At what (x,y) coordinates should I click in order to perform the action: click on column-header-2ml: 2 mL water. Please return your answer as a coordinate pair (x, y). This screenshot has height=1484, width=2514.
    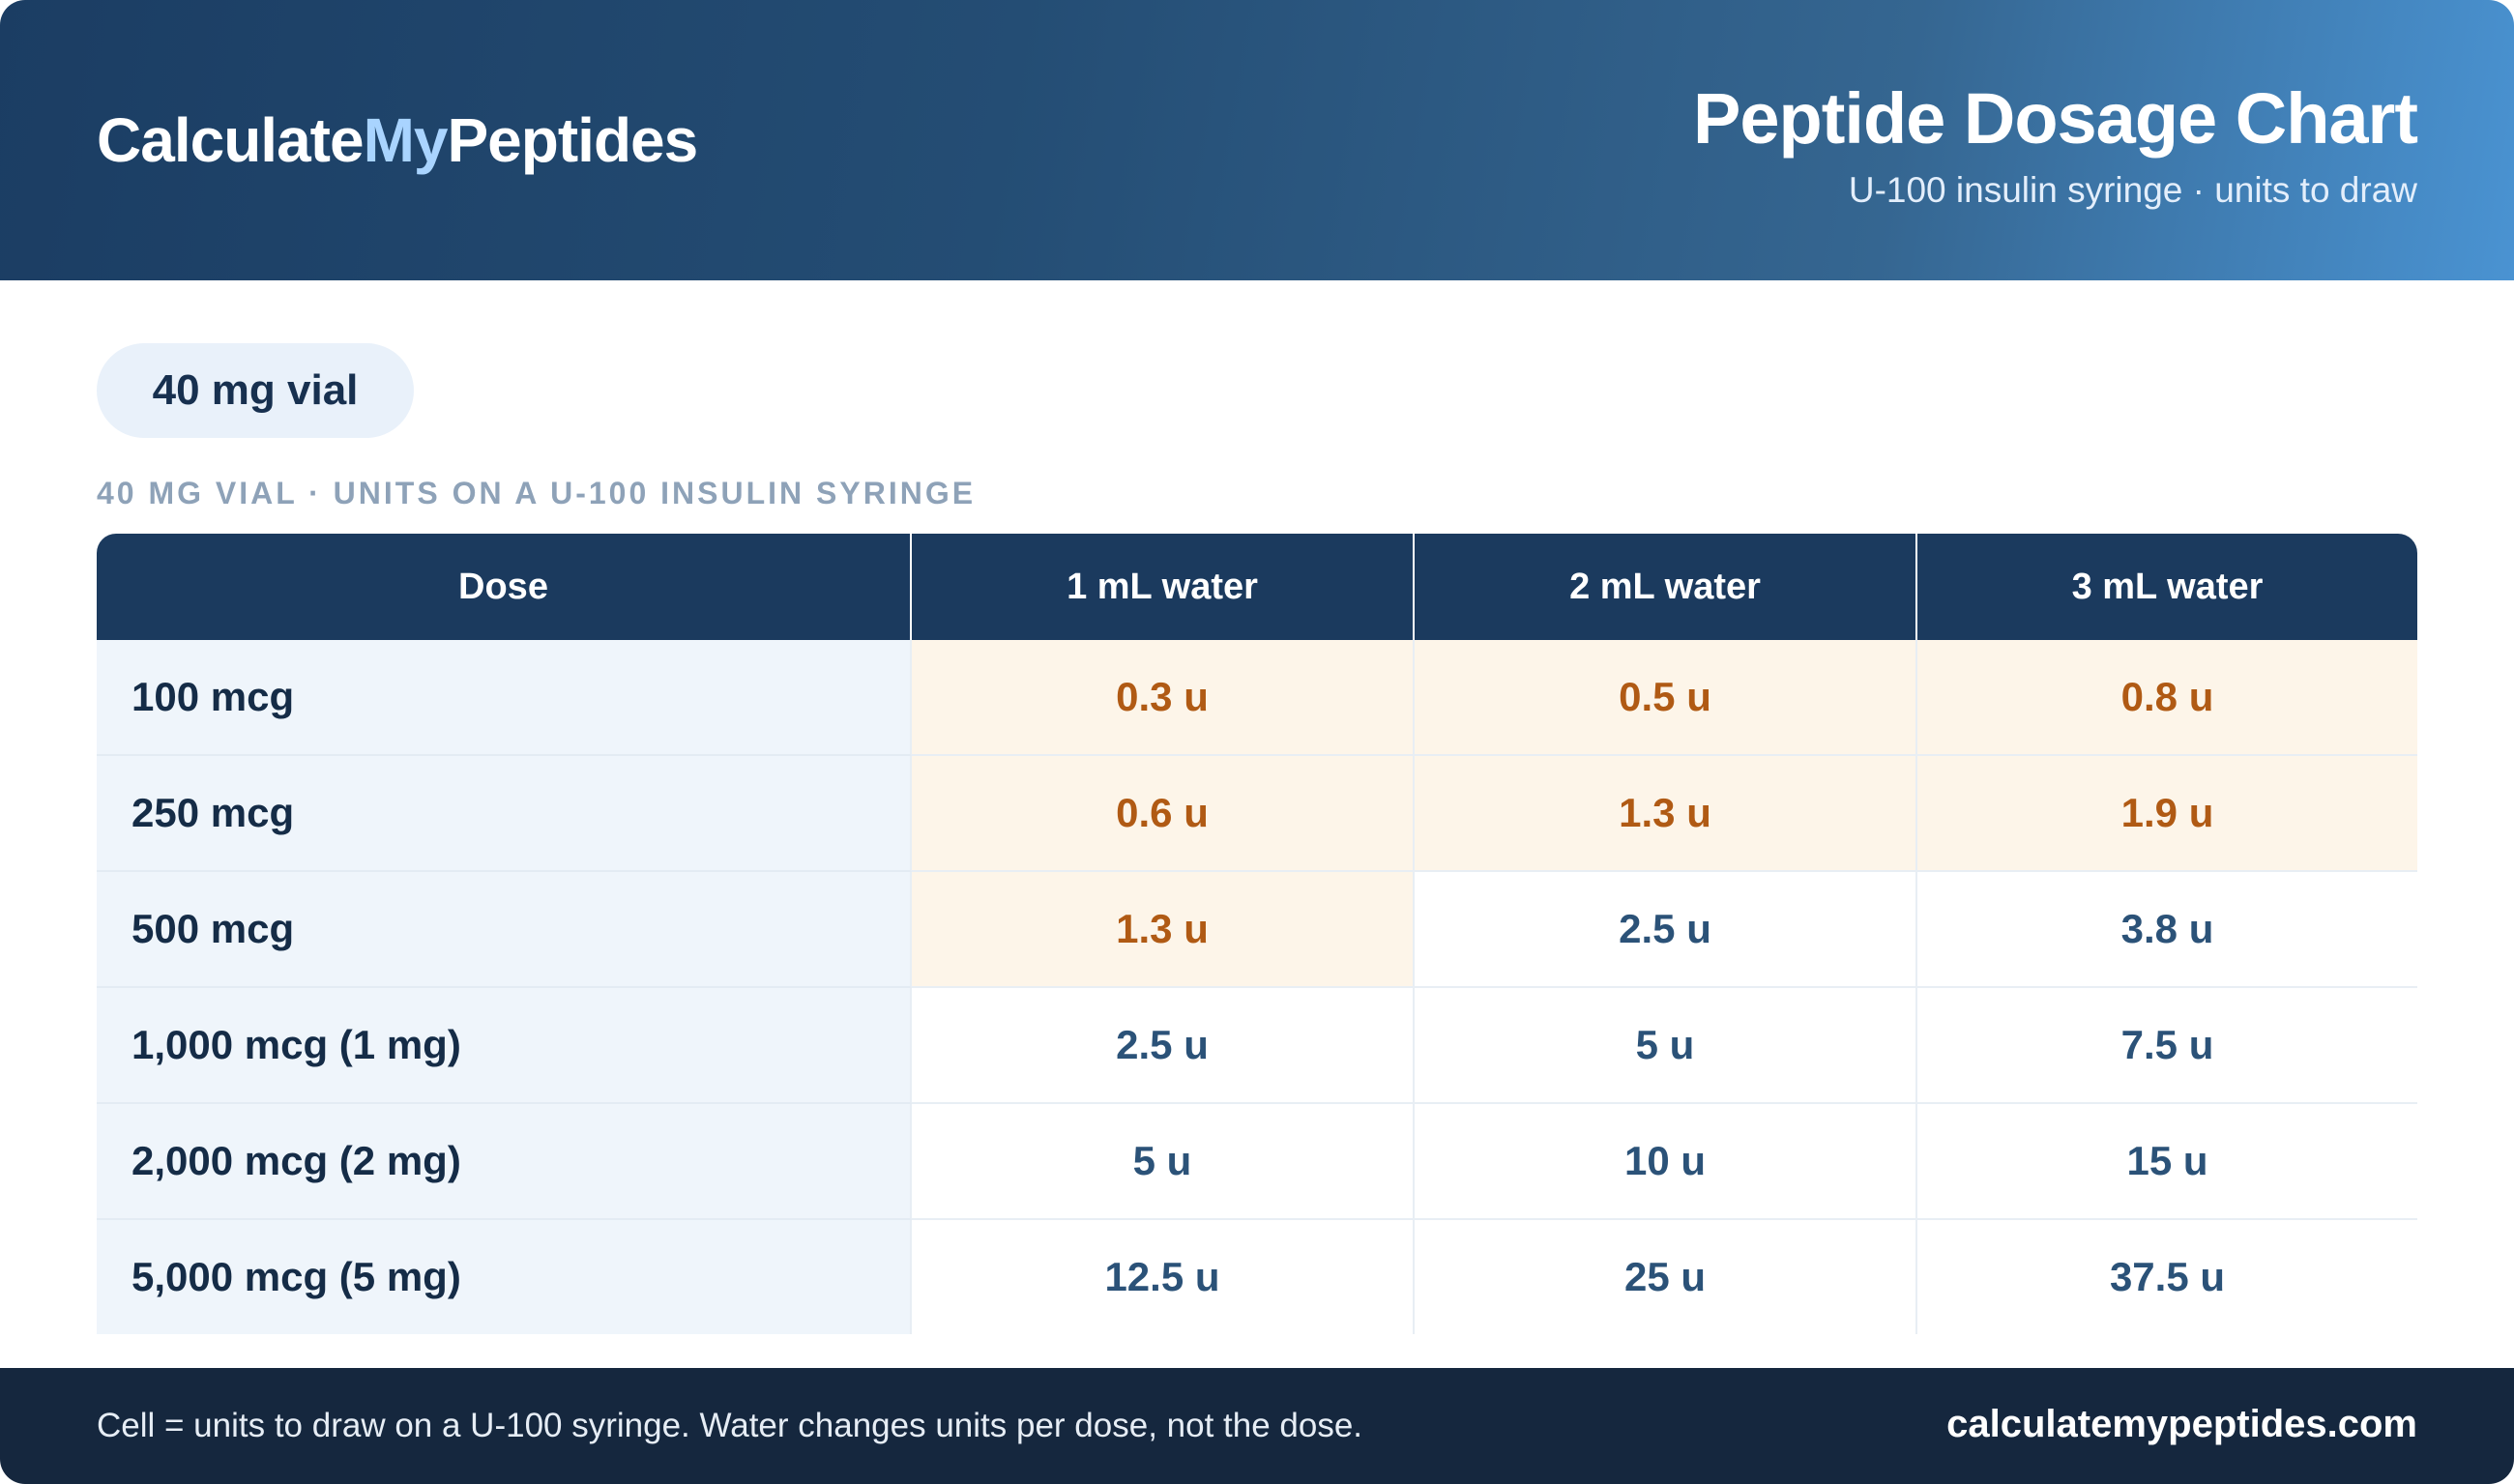
    Looking at the image, I should click on (1666, 587).